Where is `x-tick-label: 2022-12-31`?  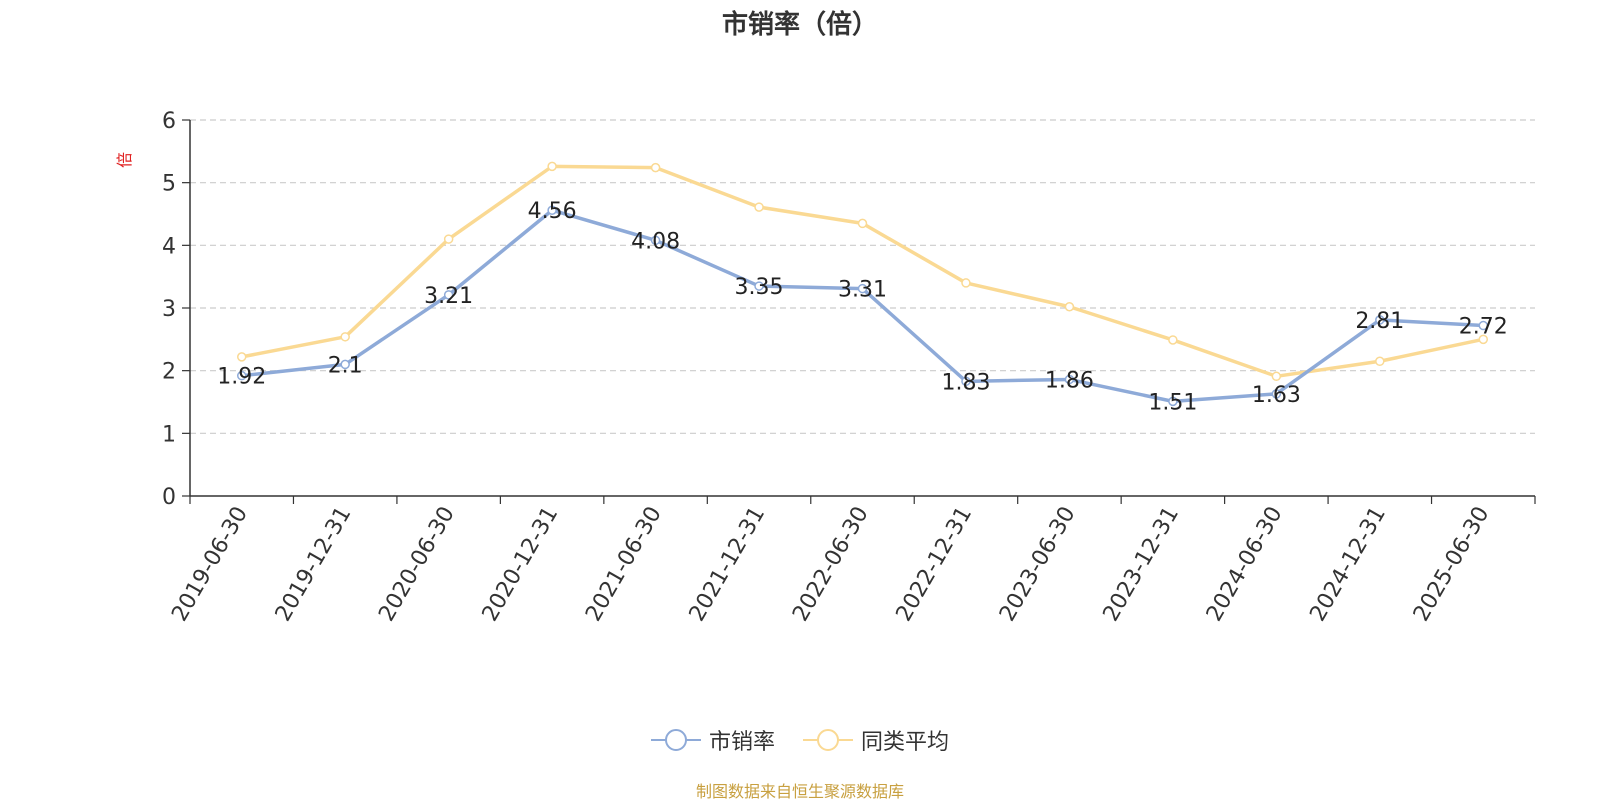 x-tick-label: 2022-12-31 is located at coordinates (935, 564).